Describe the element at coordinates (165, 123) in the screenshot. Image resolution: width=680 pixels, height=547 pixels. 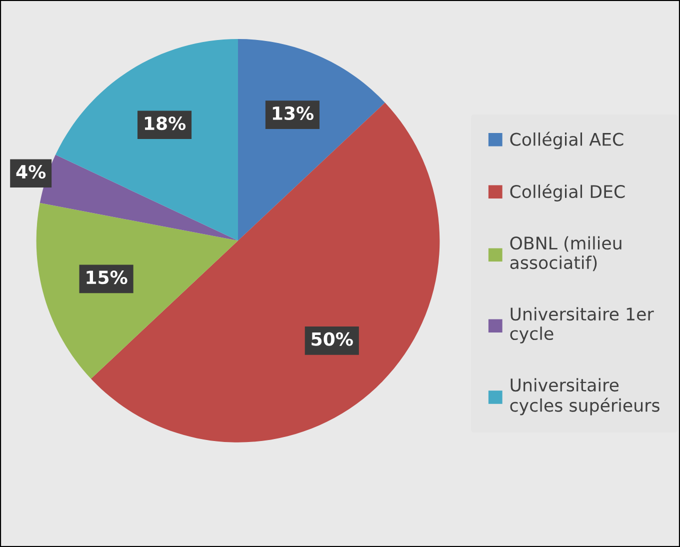
I see `data-label: 18%` at that location.